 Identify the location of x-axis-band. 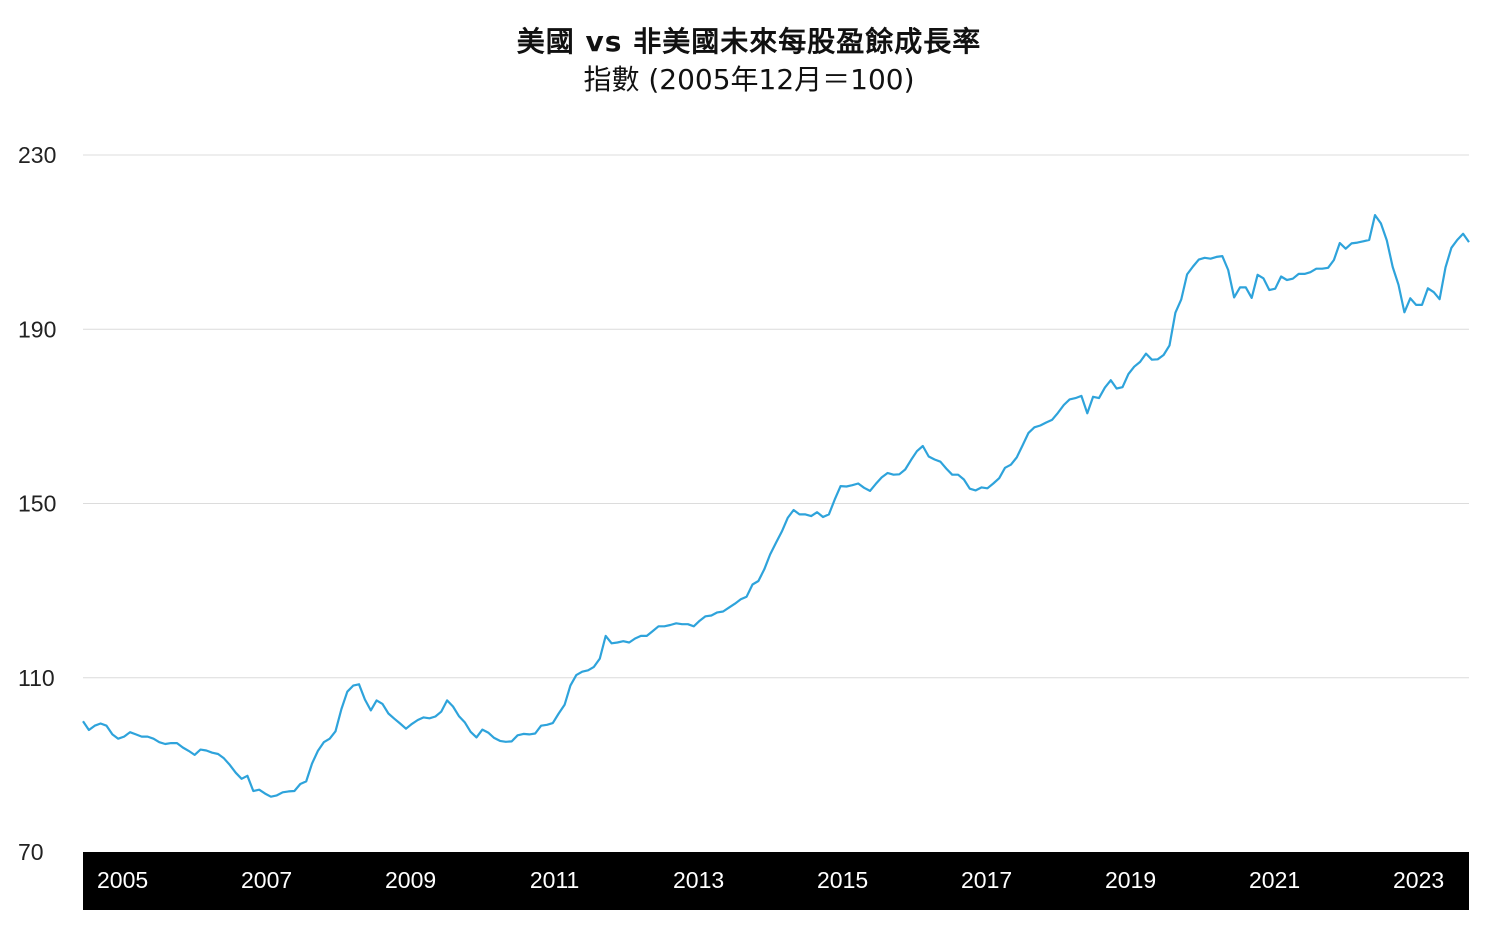
(776, 881).